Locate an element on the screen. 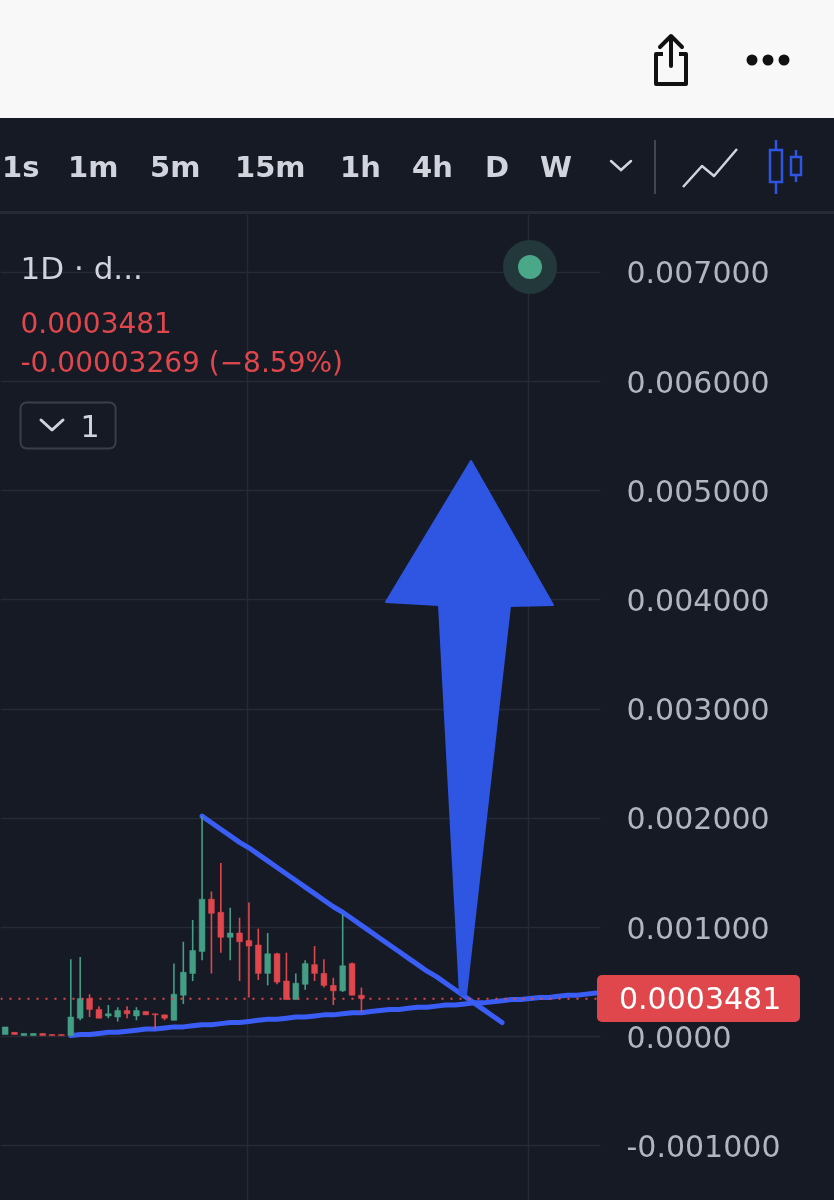  y-tick-label: 0.003000 is located at coordinates (698, 710).